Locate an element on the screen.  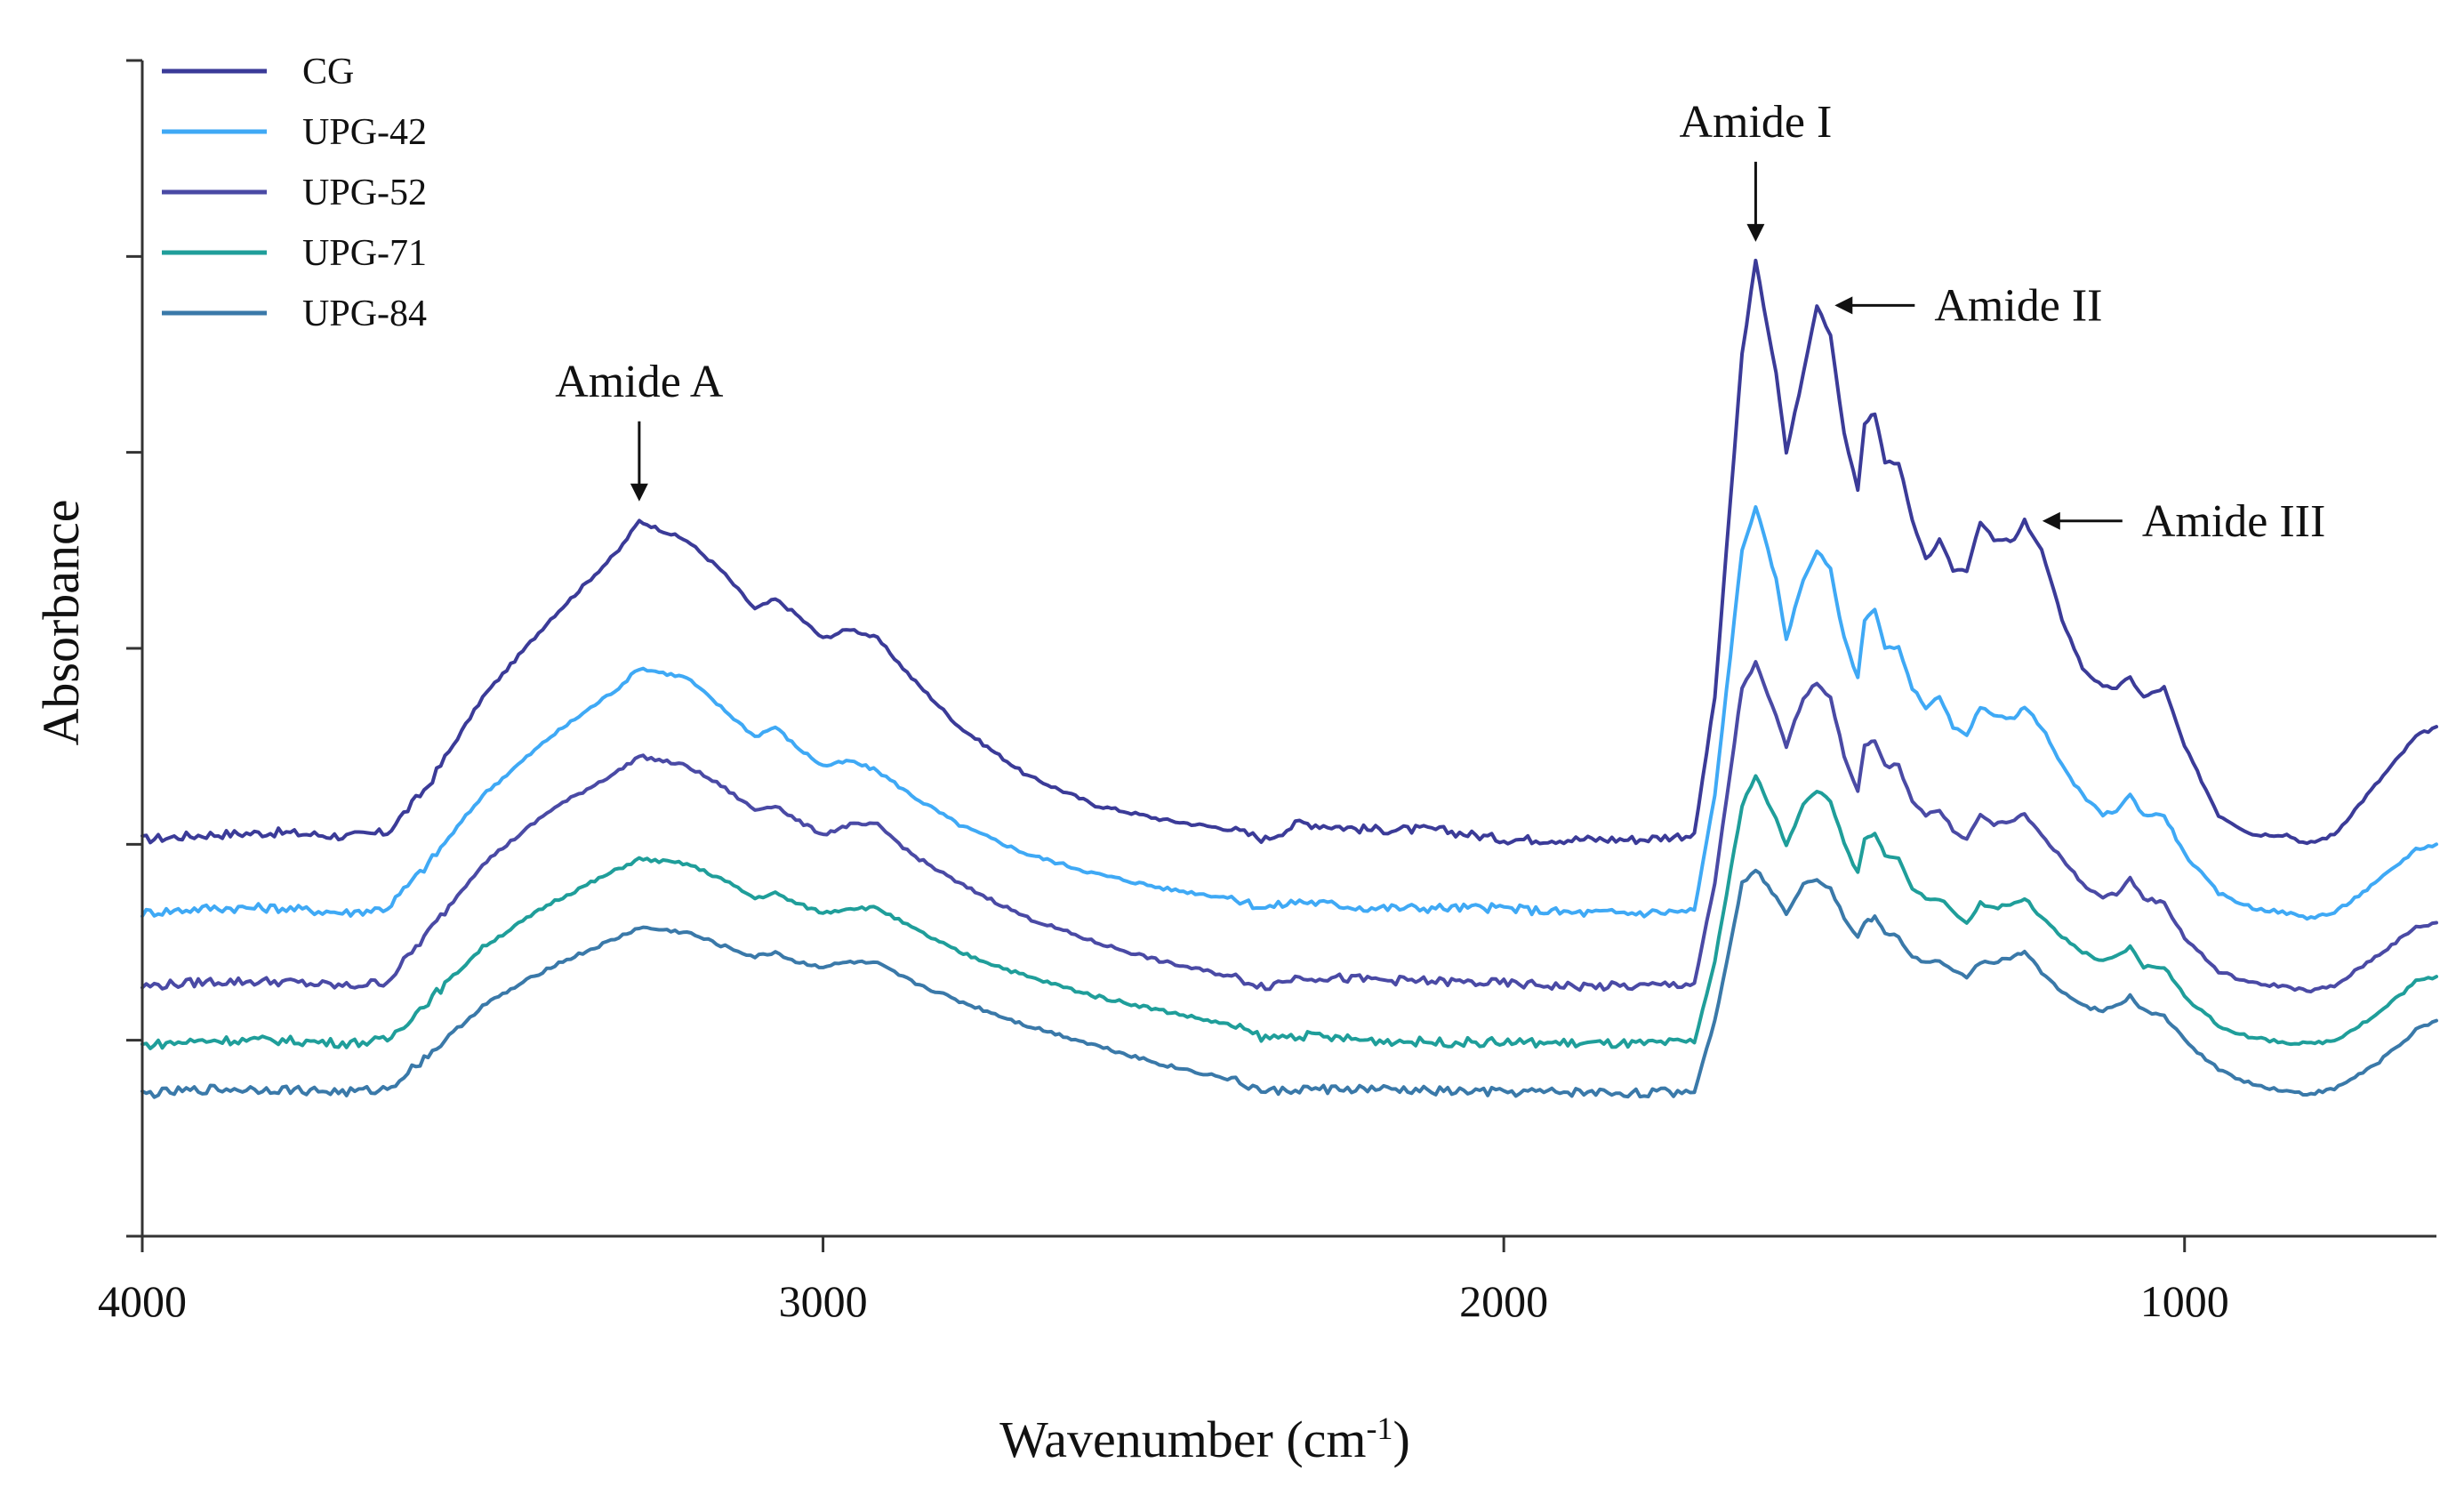
annotation-label: Amide I is located at coordinates (1755, 122).